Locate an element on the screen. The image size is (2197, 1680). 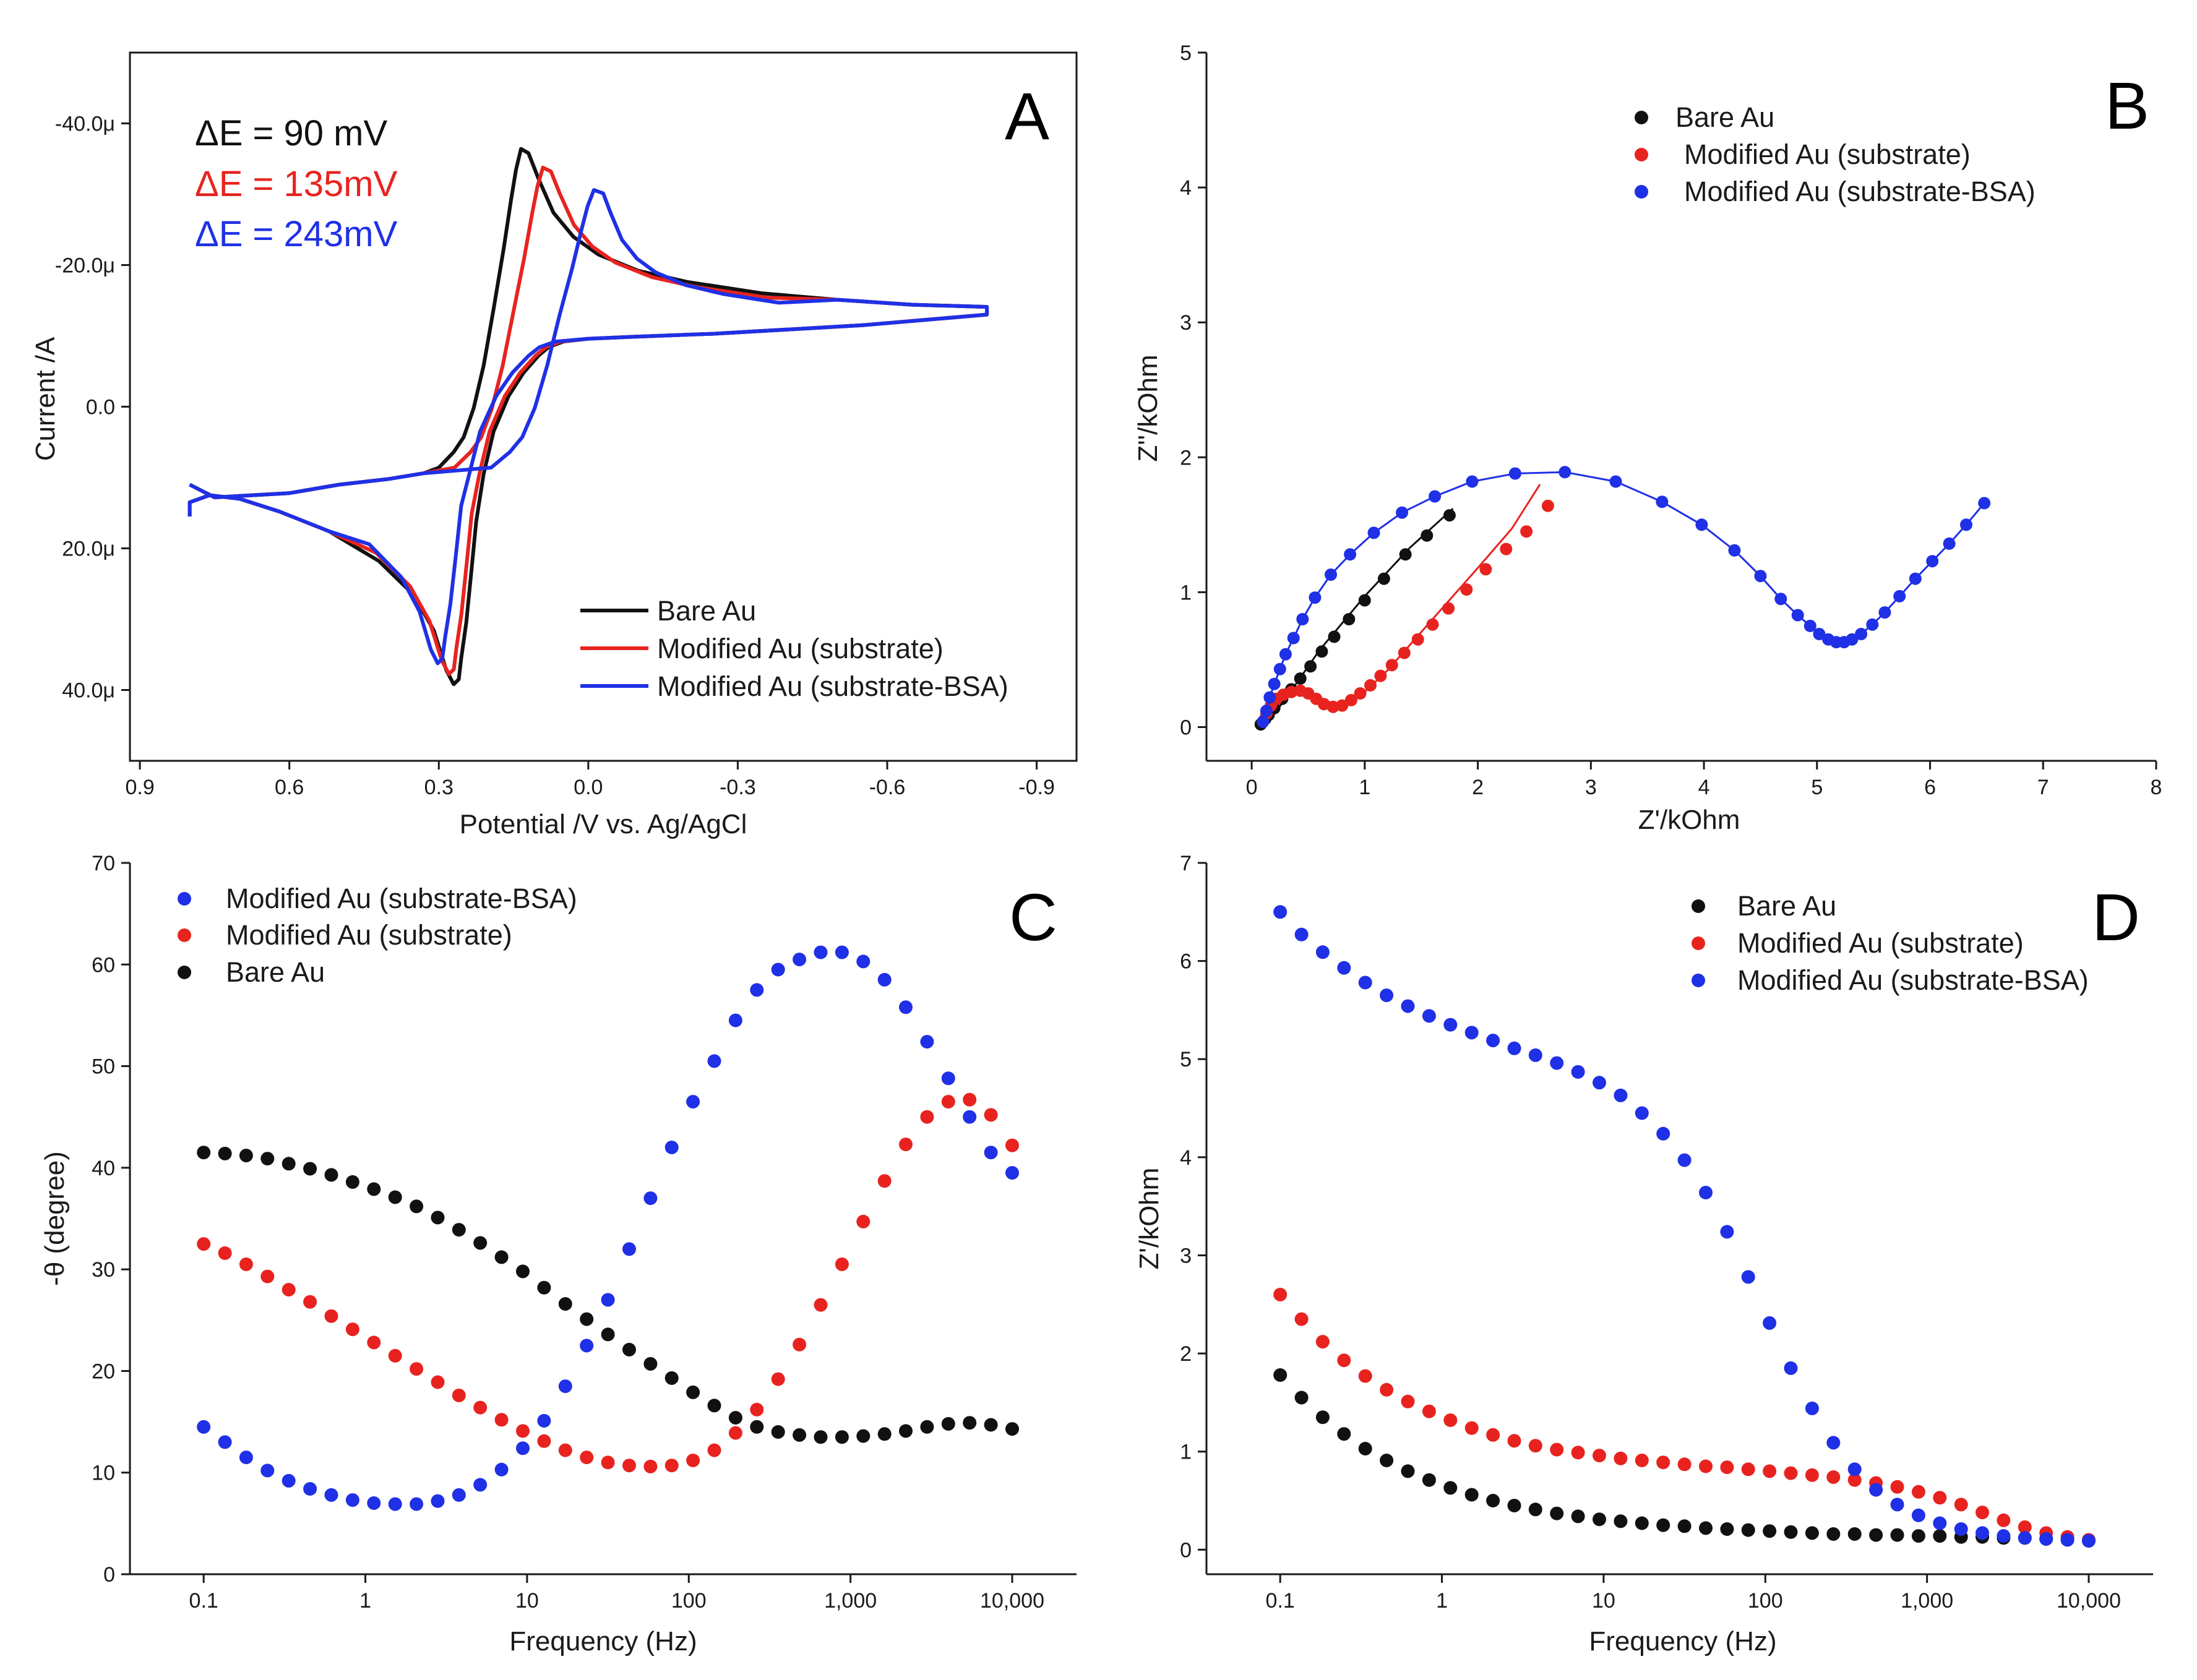
panel-b-x-tick-label: 1 is located at coordinates (1364, 787).